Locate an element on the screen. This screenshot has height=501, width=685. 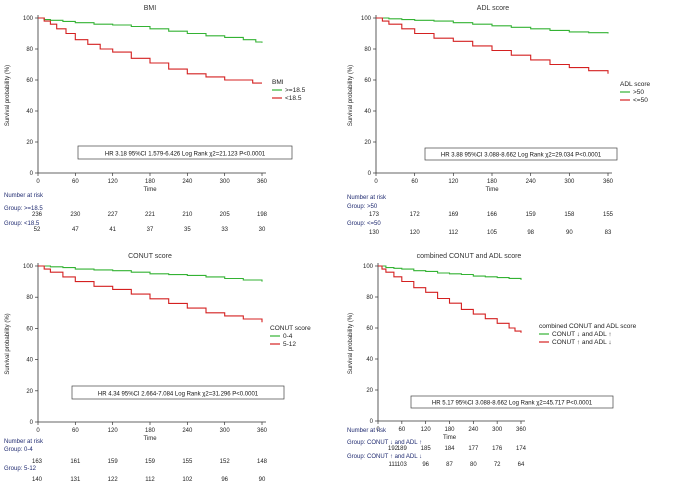
x-tick-label: 180 is located at coordinates (150, 431).